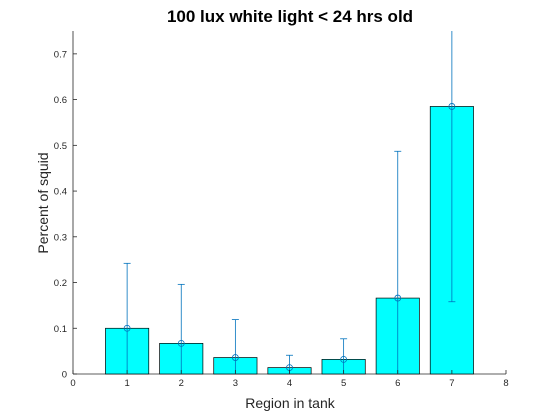  I want to click on y-tick-label-0.1: 0.1, so click(60, 329).